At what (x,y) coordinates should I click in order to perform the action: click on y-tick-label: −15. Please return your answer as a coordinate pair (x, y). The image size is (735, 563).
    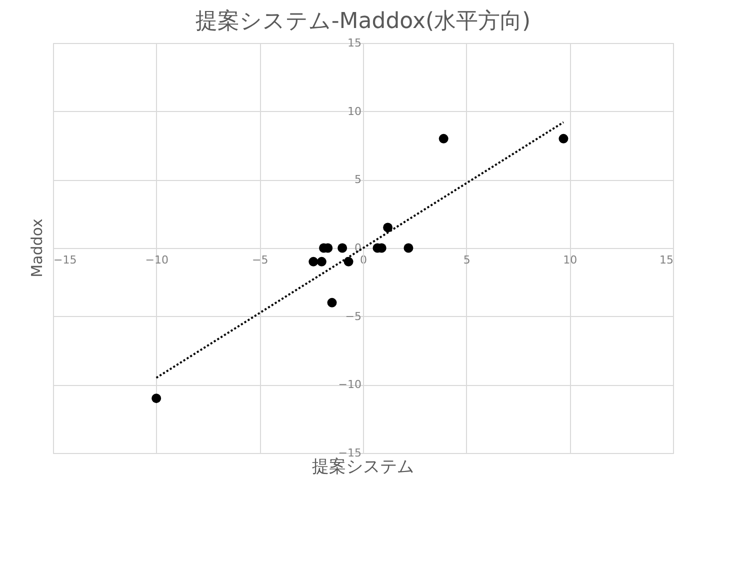
    Looking at the image, I should click on (350, 453).